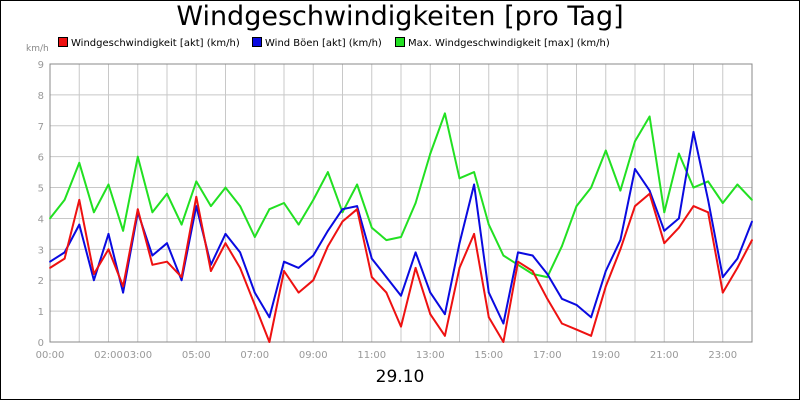  What do you see at coordinates (41, 158) in the screenshot?
I see `y-tick-label: 6` at bounding box center [41, 158].